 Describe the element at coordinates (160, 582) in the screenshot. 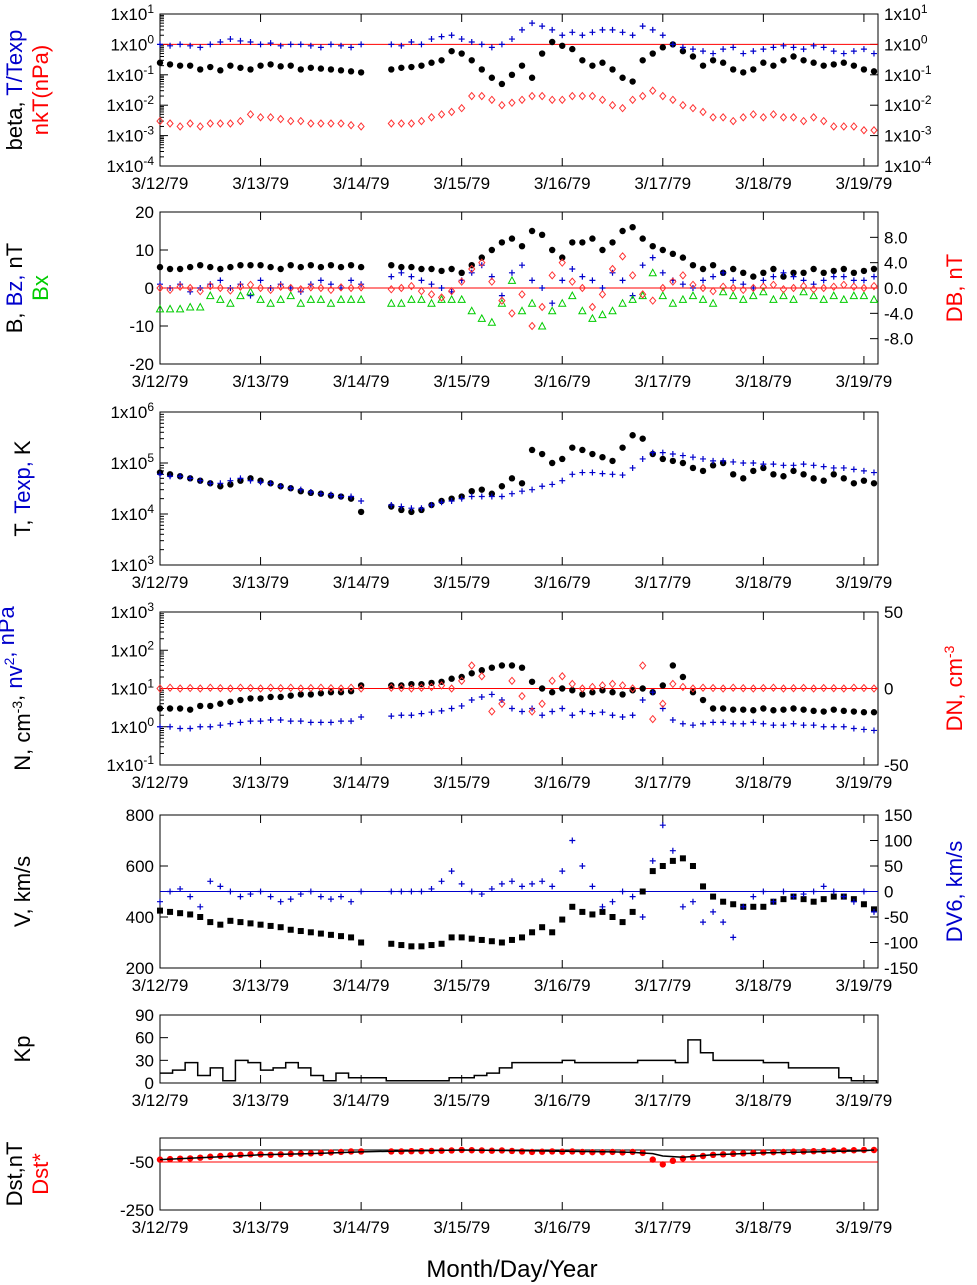

I see `x-tick-label: 3/12/79` at that location.